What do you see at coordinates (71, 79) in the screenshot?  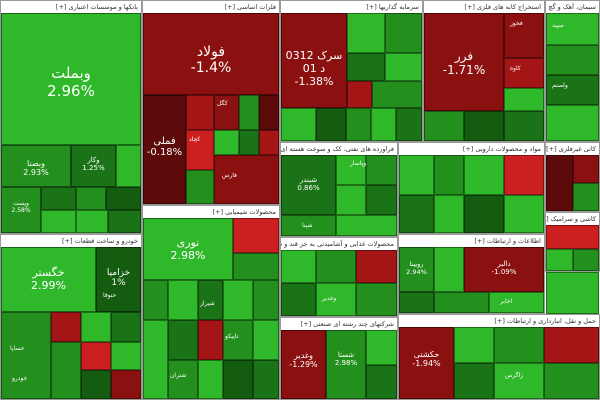 I see `stock-tile-vbemellat: وبملت 2.96%` at bounding box center [71, 79].